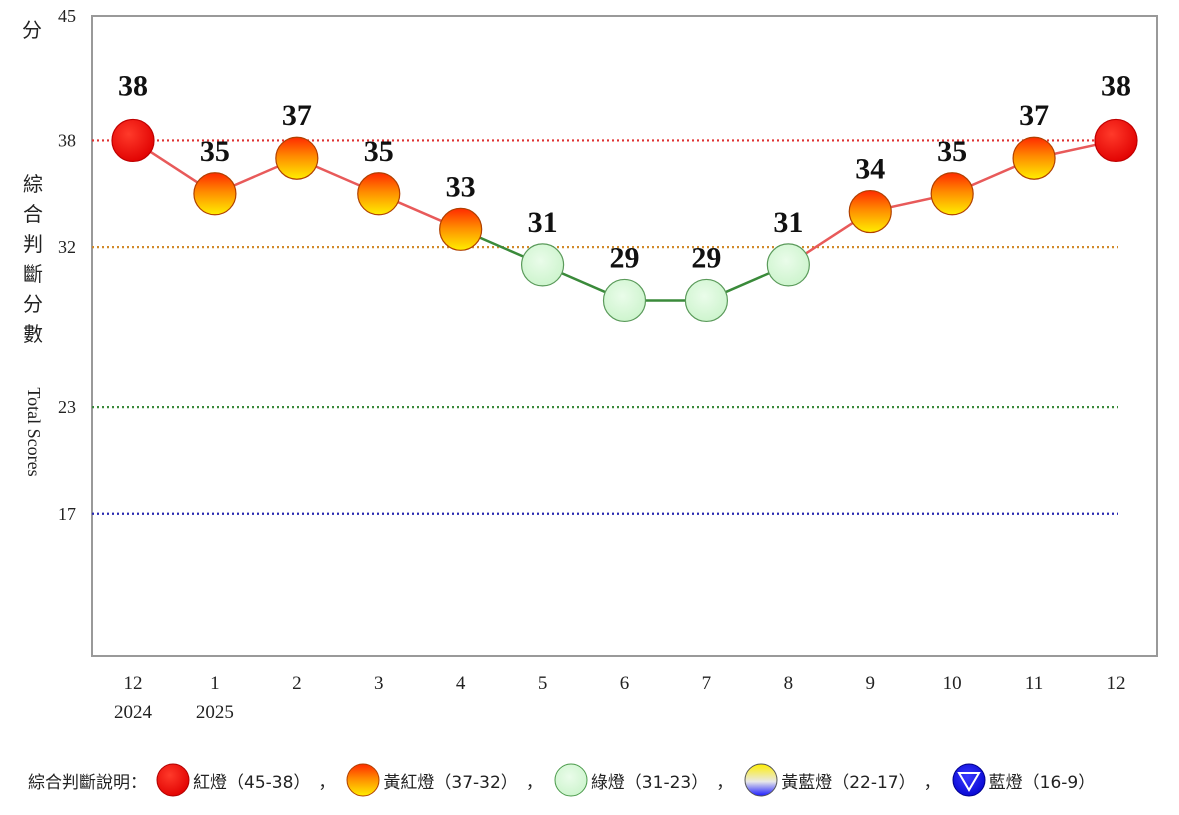 This screenshot has height=815, width=1179. What do you see at coordinates (34, 431) in the screenshot?
I see `y-axis-label-en: Total Scores` at bounding box center [34, 431].